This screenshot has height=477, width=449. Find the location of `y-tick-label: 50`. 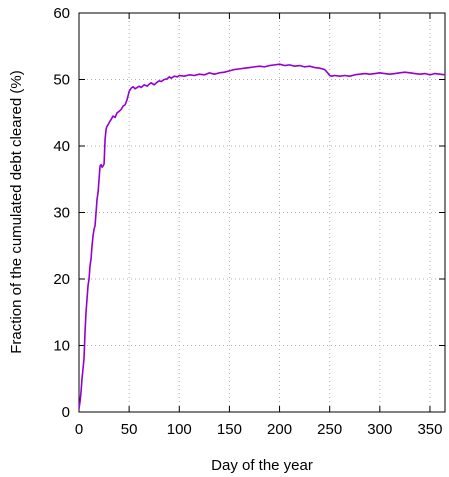

y-tick-label: 50 is located at coordinates (61, 80).